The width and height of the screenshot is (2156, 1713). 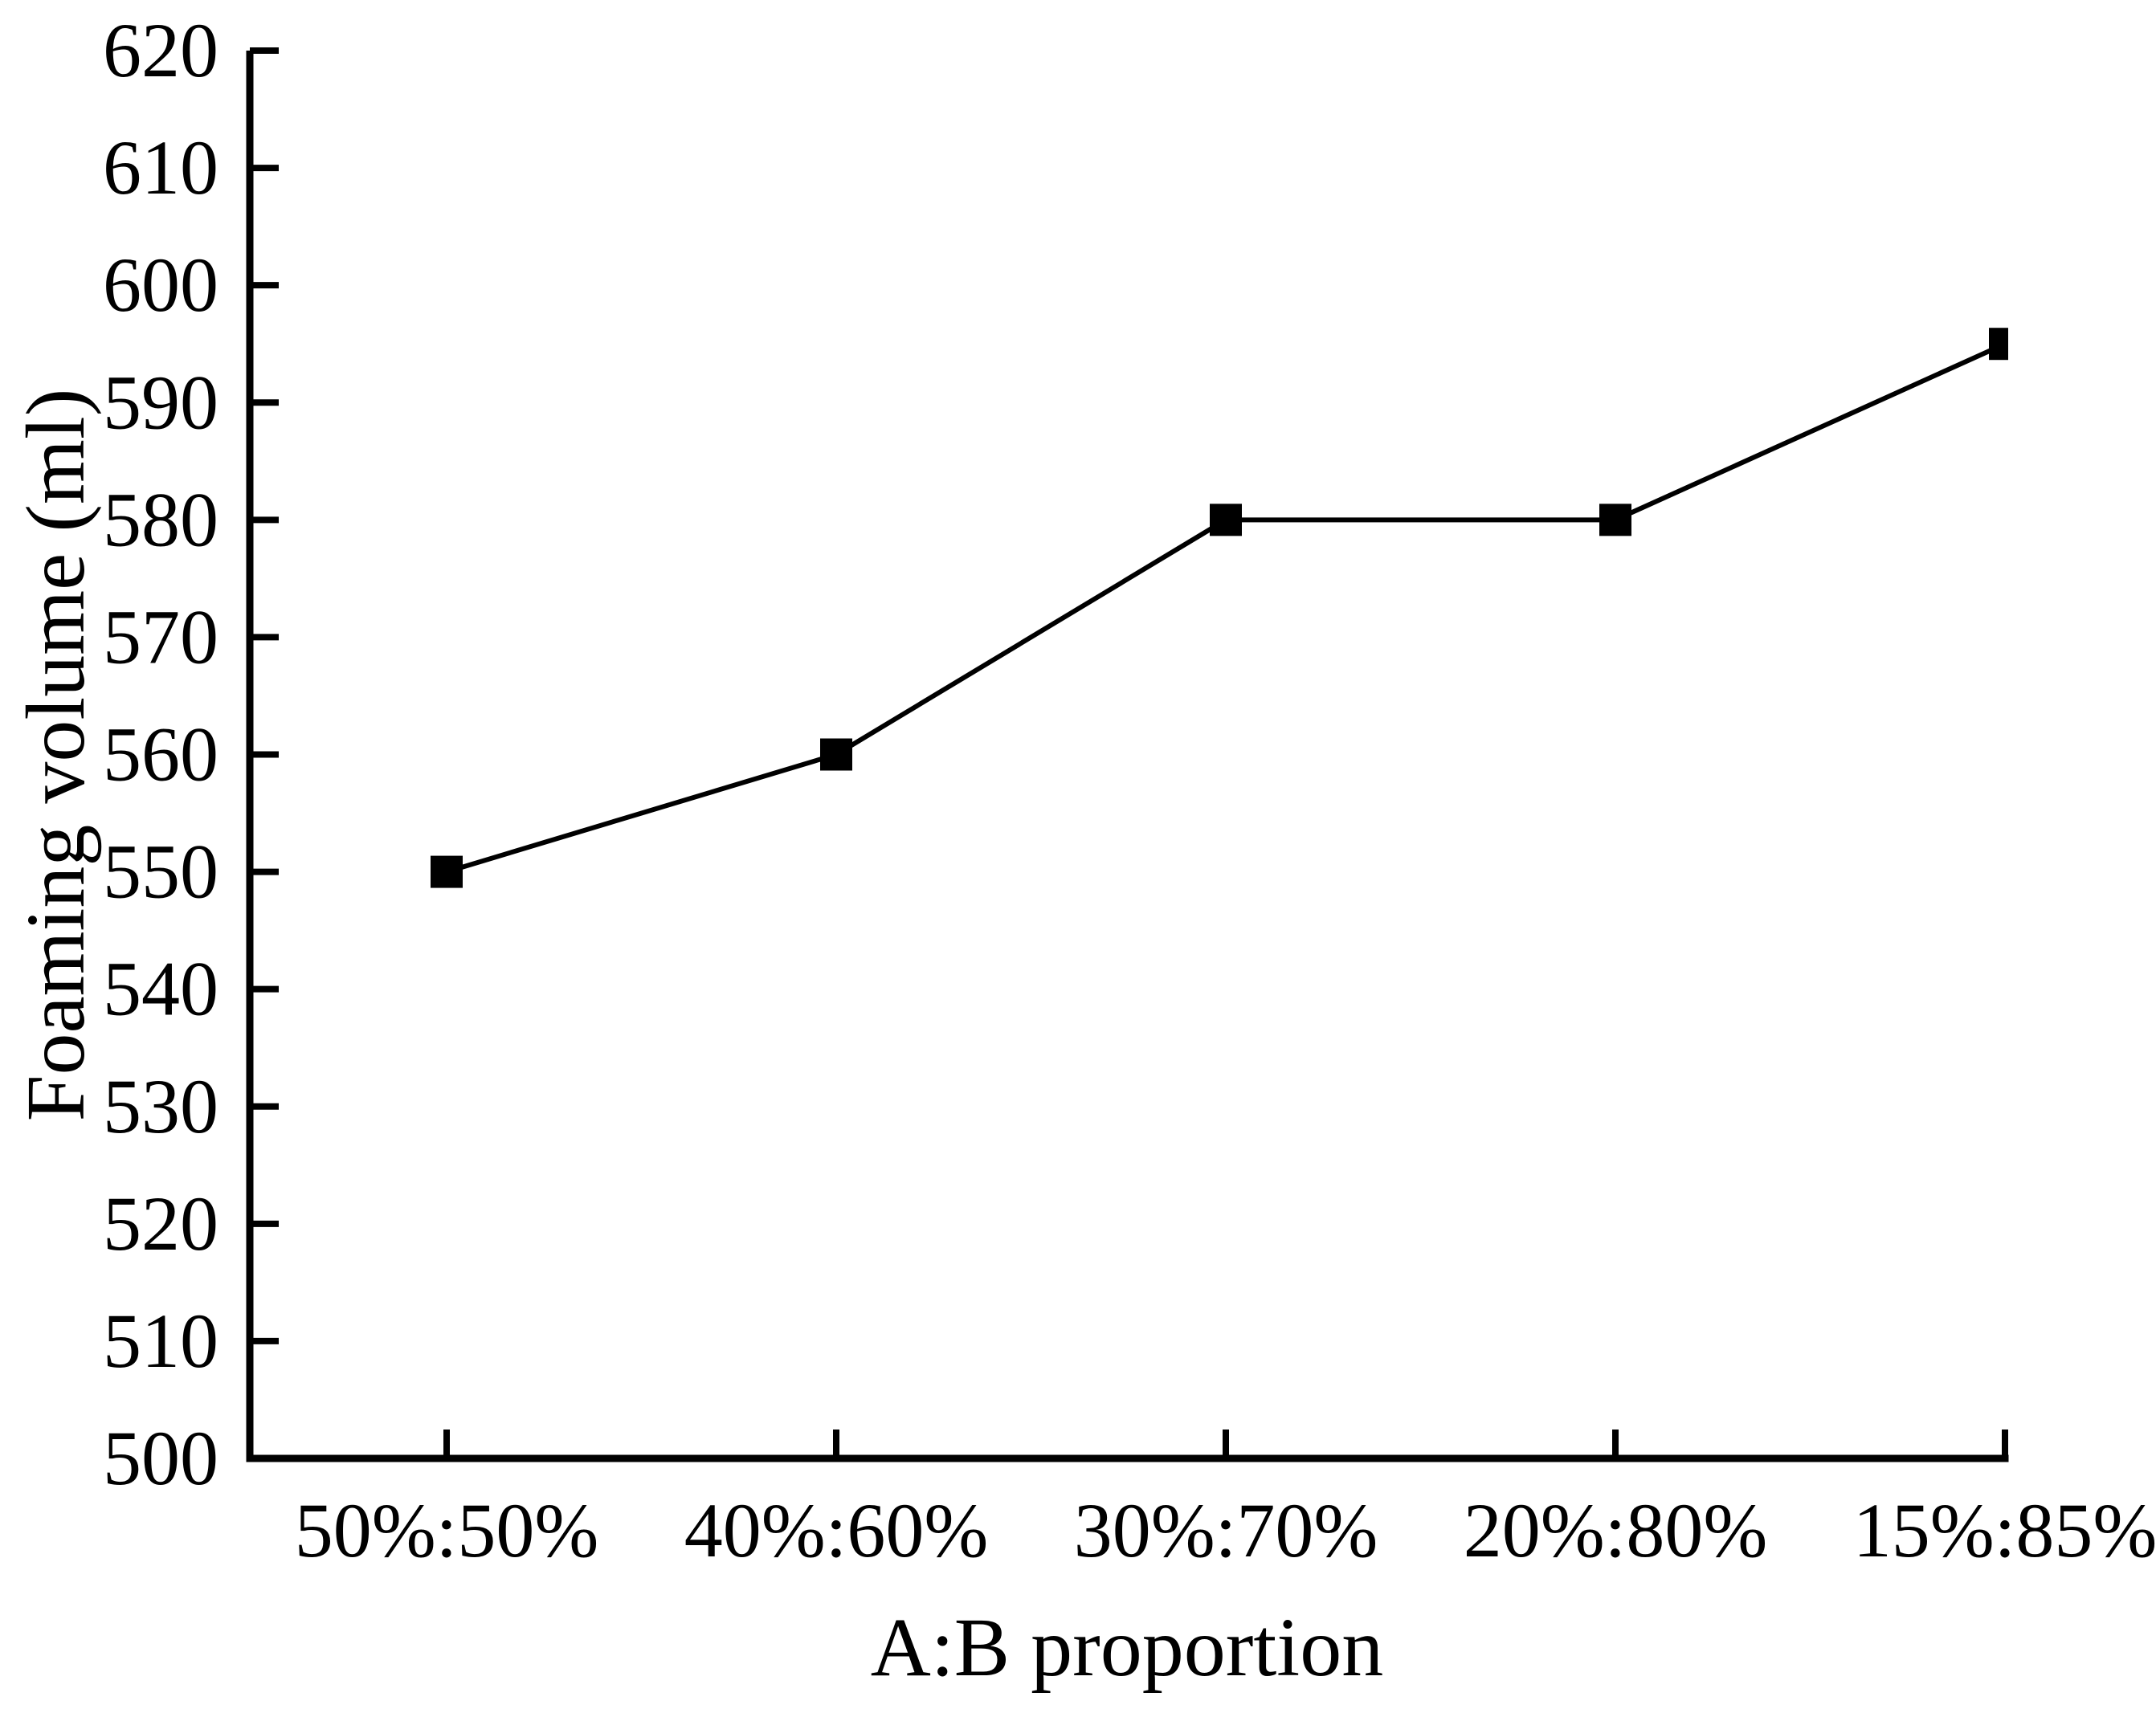 What do you see at coordinates (160, 1341) in the screenshot?
I see `y-tick-label: 510` at bounding box center [160, 1341].